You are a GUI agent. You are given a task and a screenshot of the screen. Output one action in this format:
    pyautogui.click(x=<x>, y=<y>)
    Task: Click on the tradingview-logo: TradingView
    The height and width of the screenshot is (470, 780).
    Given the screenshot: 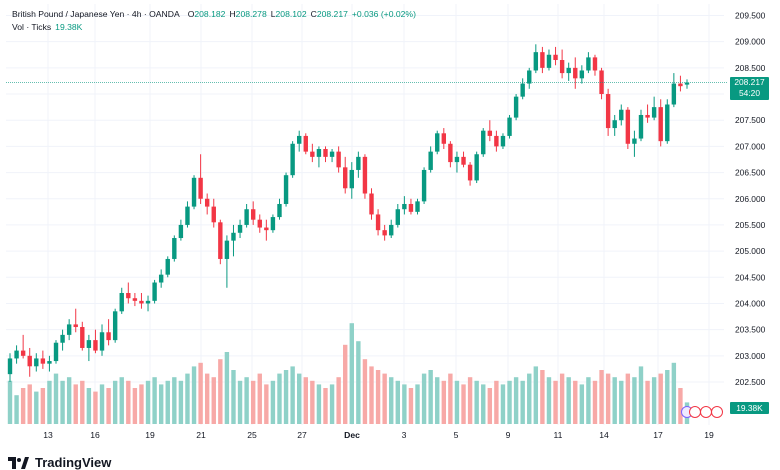 What is the action you would take?
    pyautogui.click(x=59, y=462)
    